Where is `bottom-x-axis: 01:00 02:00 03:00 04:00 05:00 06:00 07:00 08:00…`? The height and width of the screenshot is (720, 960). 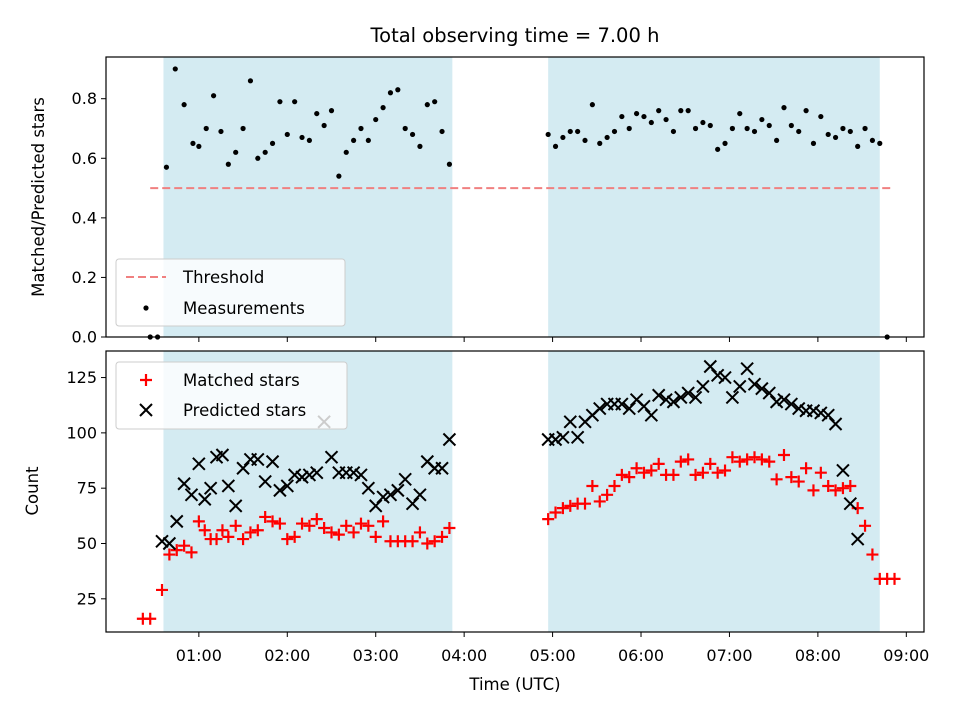 bottom-x-axis: 01:00 02:00 03:00 04:00 05:00 06:00 07:00 08:00… is located at coordinates (552, 648).